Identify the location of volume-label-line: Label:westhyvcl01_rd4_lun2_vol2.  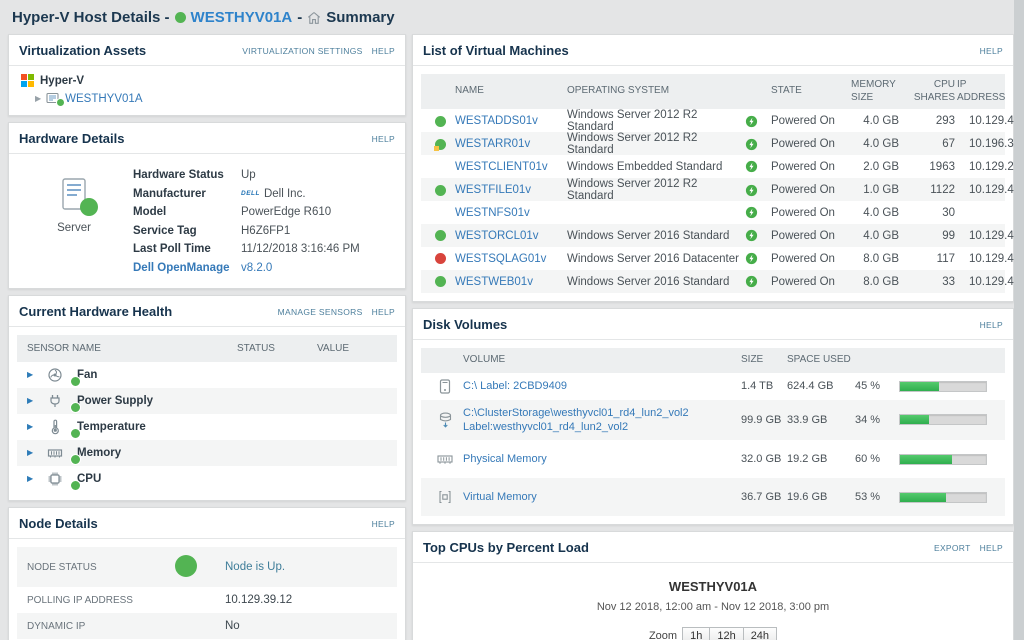
(546, 426).